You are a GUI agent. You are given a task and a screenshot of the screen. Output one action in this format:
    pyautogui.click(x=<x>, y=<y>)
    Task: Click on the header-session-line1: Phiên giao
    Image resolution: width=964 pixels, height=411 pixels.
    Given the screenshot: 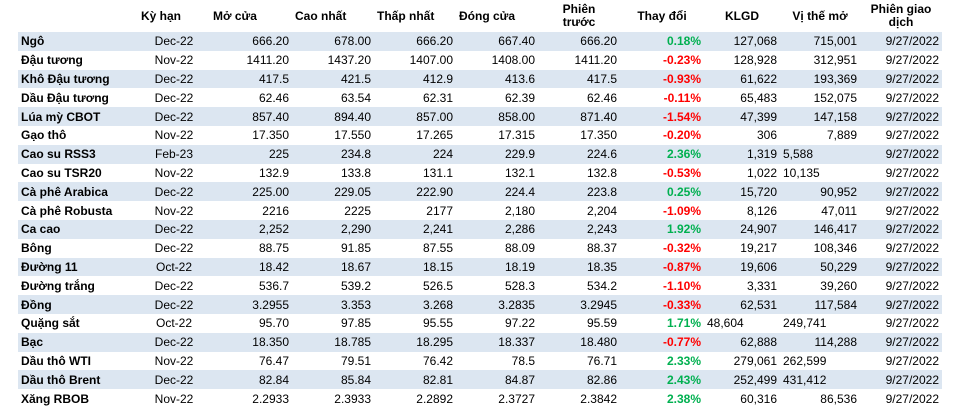 What is the action you would take?
    pyautogui.click(x=901, y=9)
    